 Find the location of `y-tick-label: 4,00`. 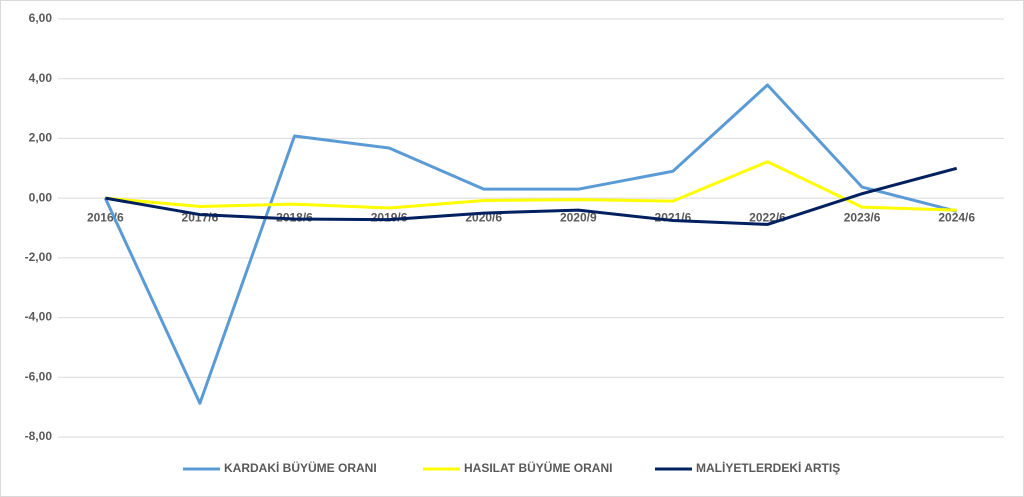

y-tick-label: 4,00 is located at coordinates (41, 78).